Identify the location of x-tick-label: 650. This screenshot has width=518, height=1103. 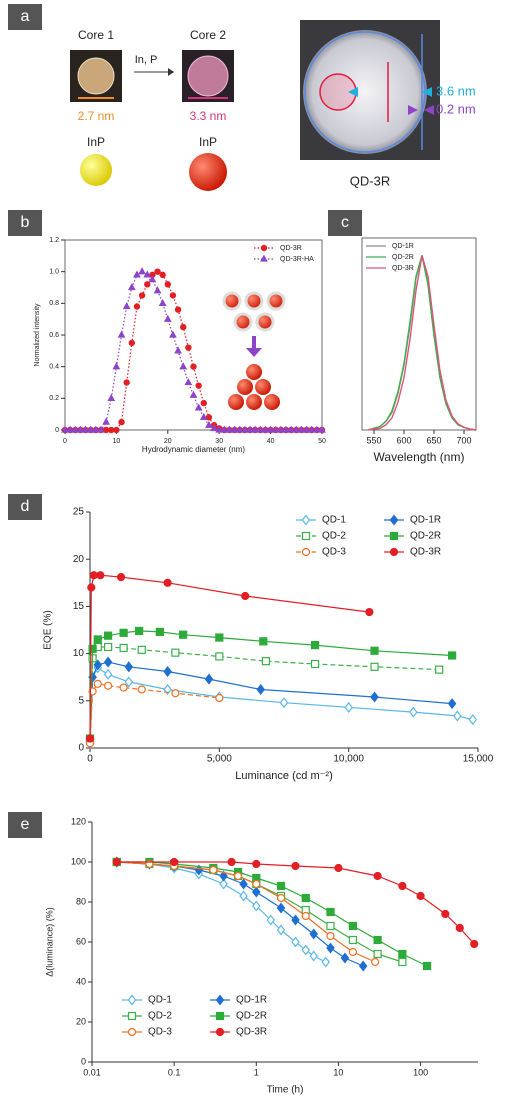
(433, 440).